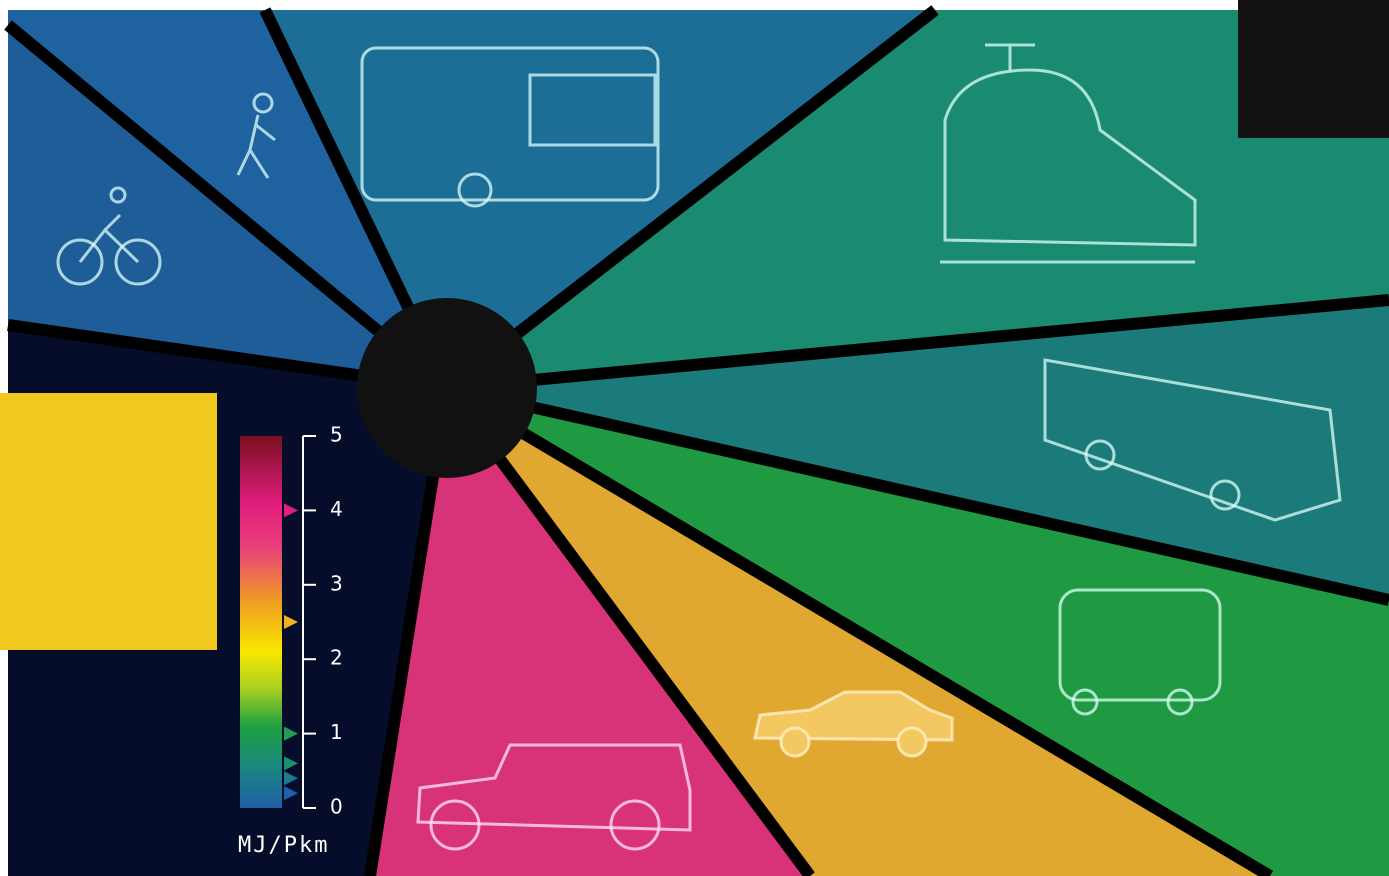 Image resolution: width=1389 pixels, height=876 pixels. What do you see at coordinates (554, 797) in the screenshot?
I see `suv-icon` at bounding box center [554, 797].